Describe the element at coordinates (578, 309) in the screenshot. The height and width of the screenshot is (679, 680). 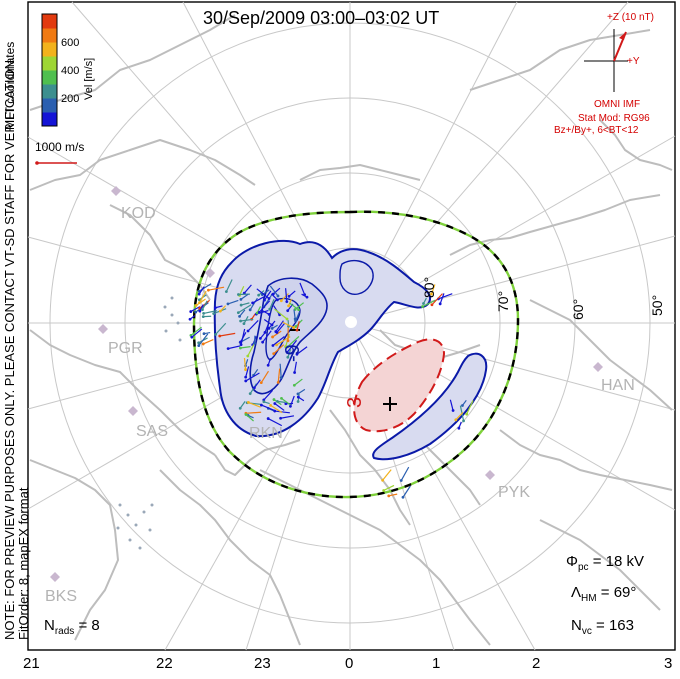
I see `latitude-label-60: 60°` at that location.